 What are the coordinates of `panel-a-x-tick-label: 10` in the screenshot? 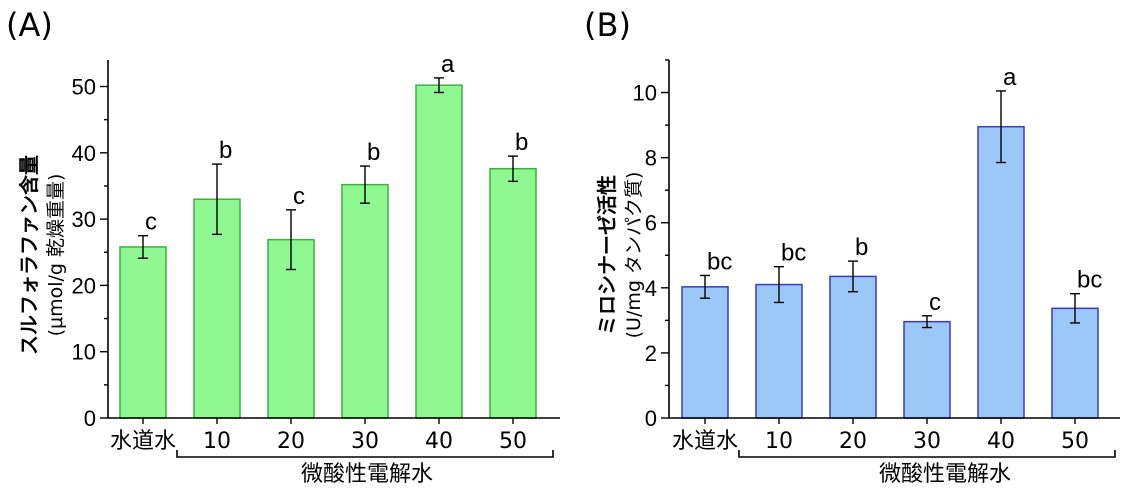 It's located at (217, 441).